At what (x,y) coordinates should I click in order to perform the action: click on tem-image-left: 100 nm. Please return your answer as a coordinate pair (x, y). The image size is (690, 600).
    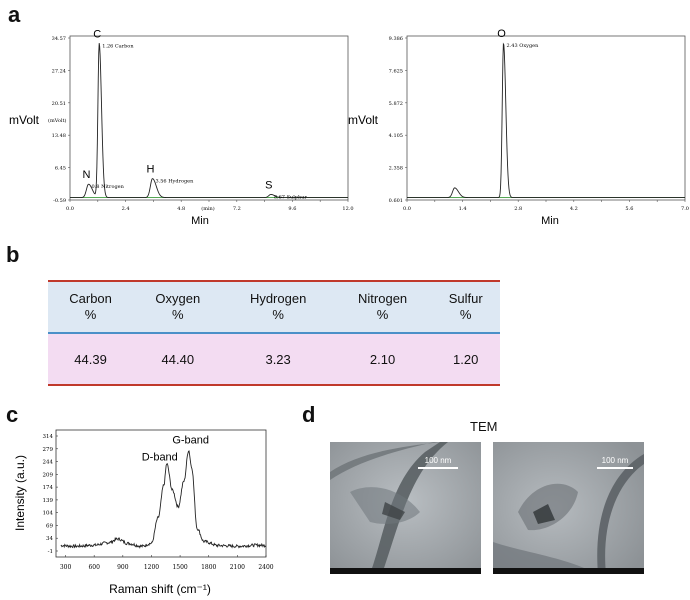
    Looking at the image, I should click on (405, 508).